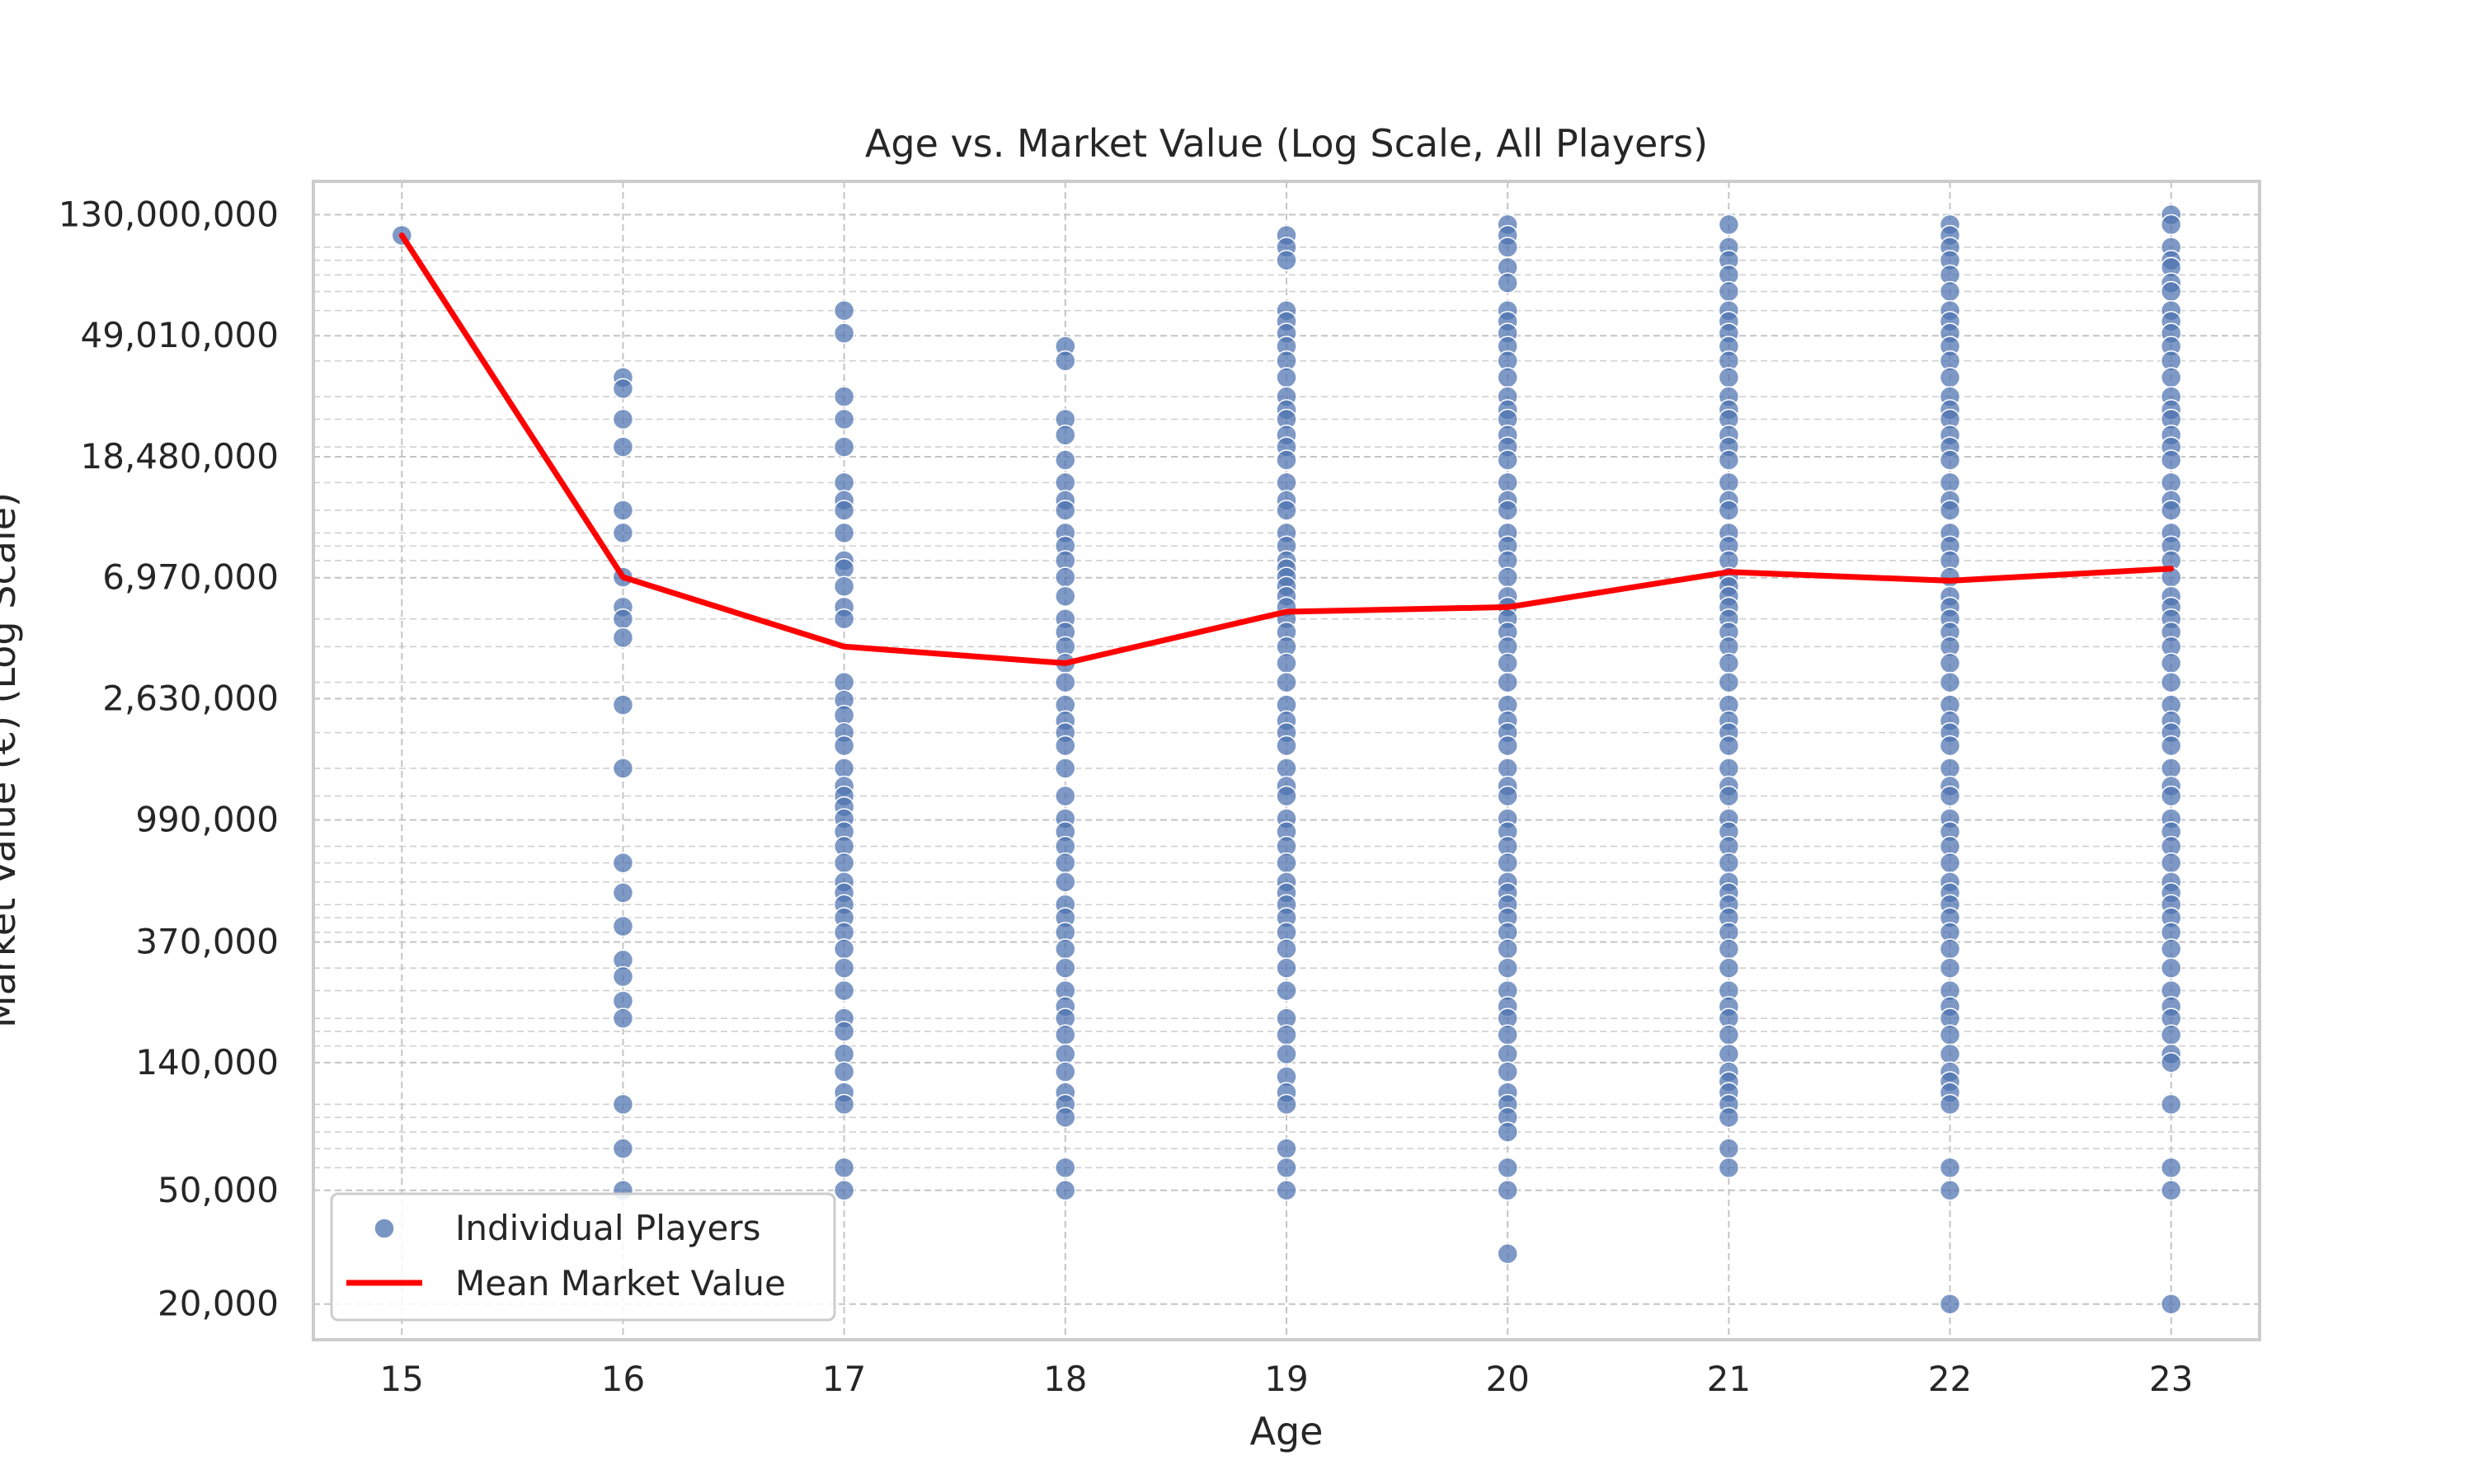  Describe the element at coordinates (620, 1283) in the screenshot. I see `legend-label-mean-market-value: Mean Market Value` at that location.